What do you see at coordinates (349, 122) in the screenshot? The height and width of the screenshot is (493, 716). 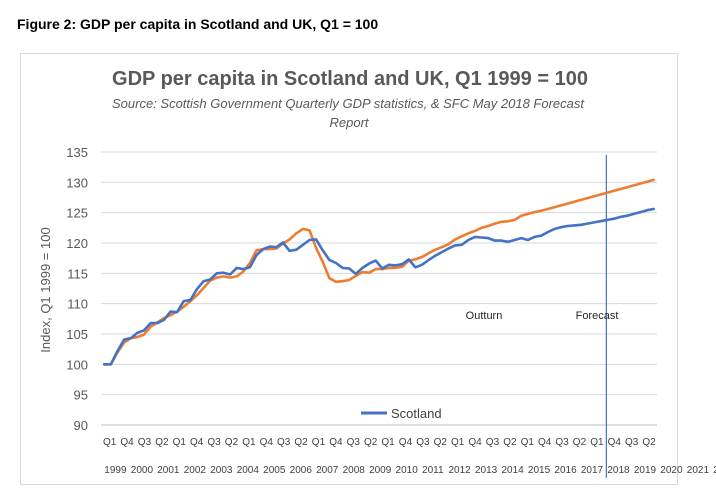 I see `chart-subtitle-line2: Report` at bounding box center [349, 122].